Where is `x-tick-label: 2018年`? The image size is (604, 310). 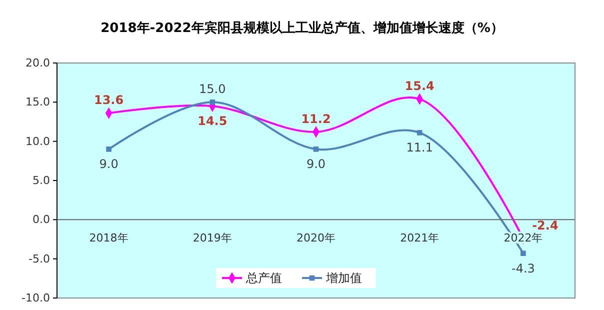
x-tick-label: 2018年 is located at coordinates (108, 237).